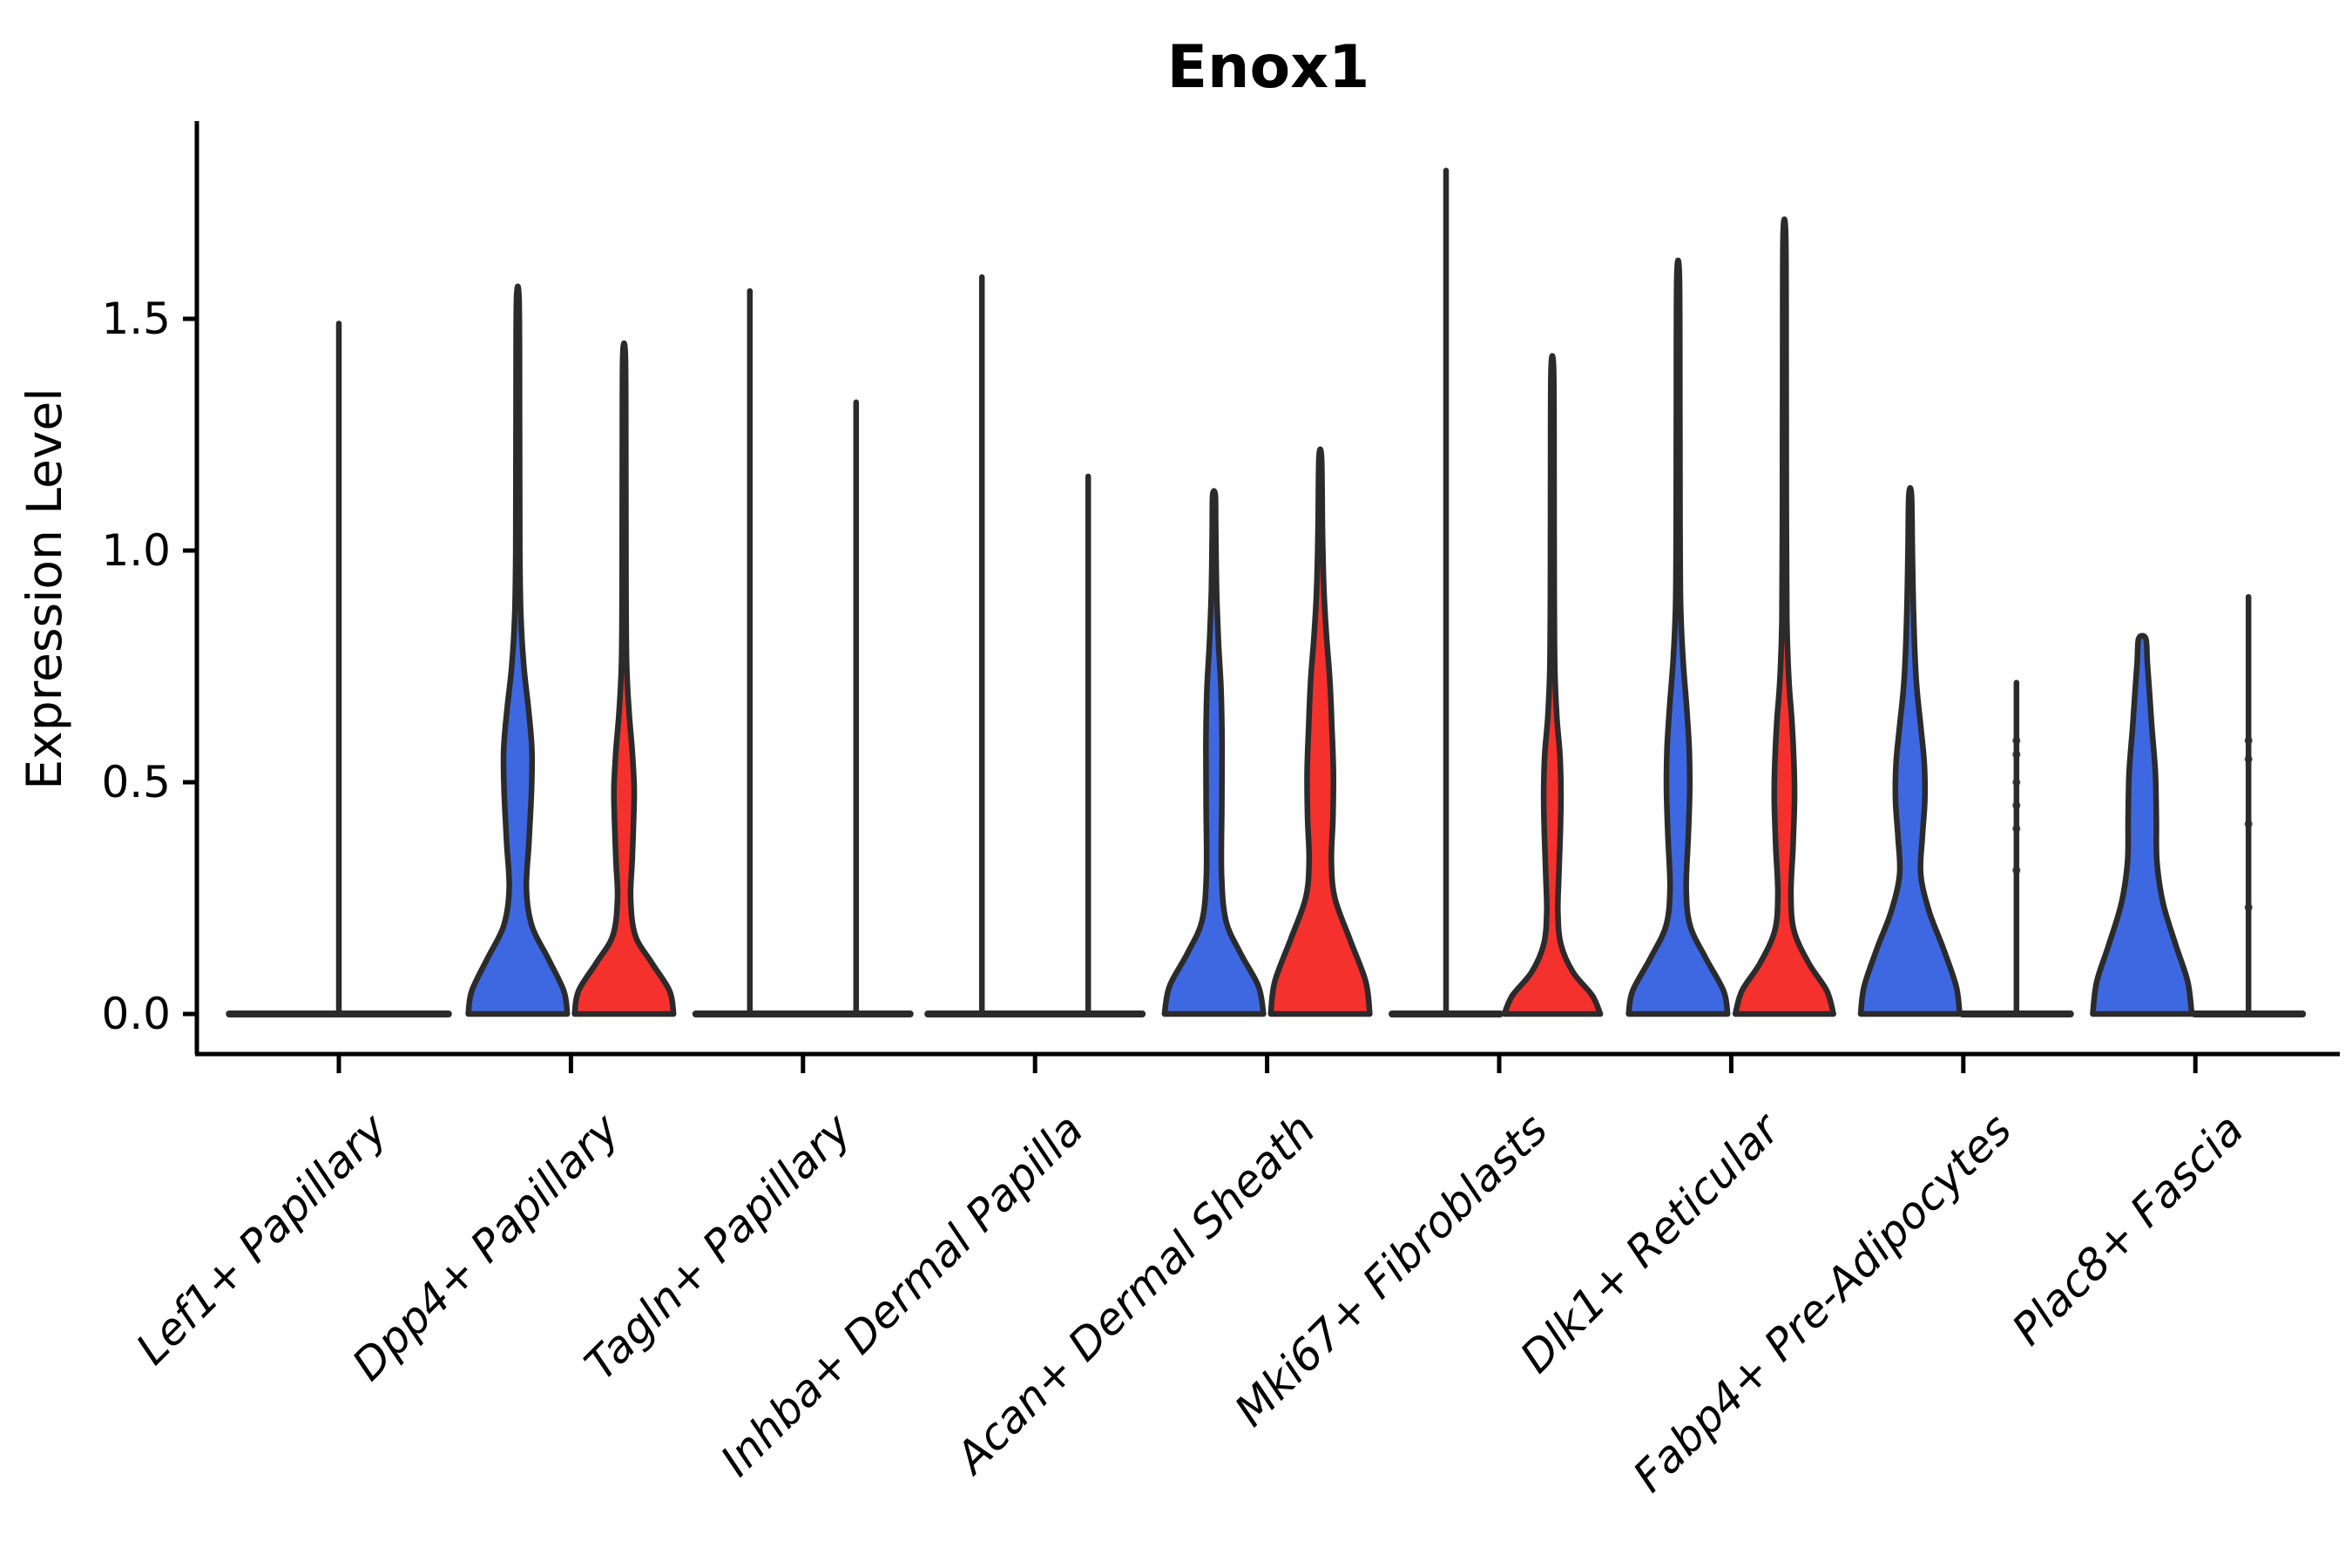  Describe the element at coordinates (2142, 825) in the screenshot. I see `violin-8-blue` at that location.